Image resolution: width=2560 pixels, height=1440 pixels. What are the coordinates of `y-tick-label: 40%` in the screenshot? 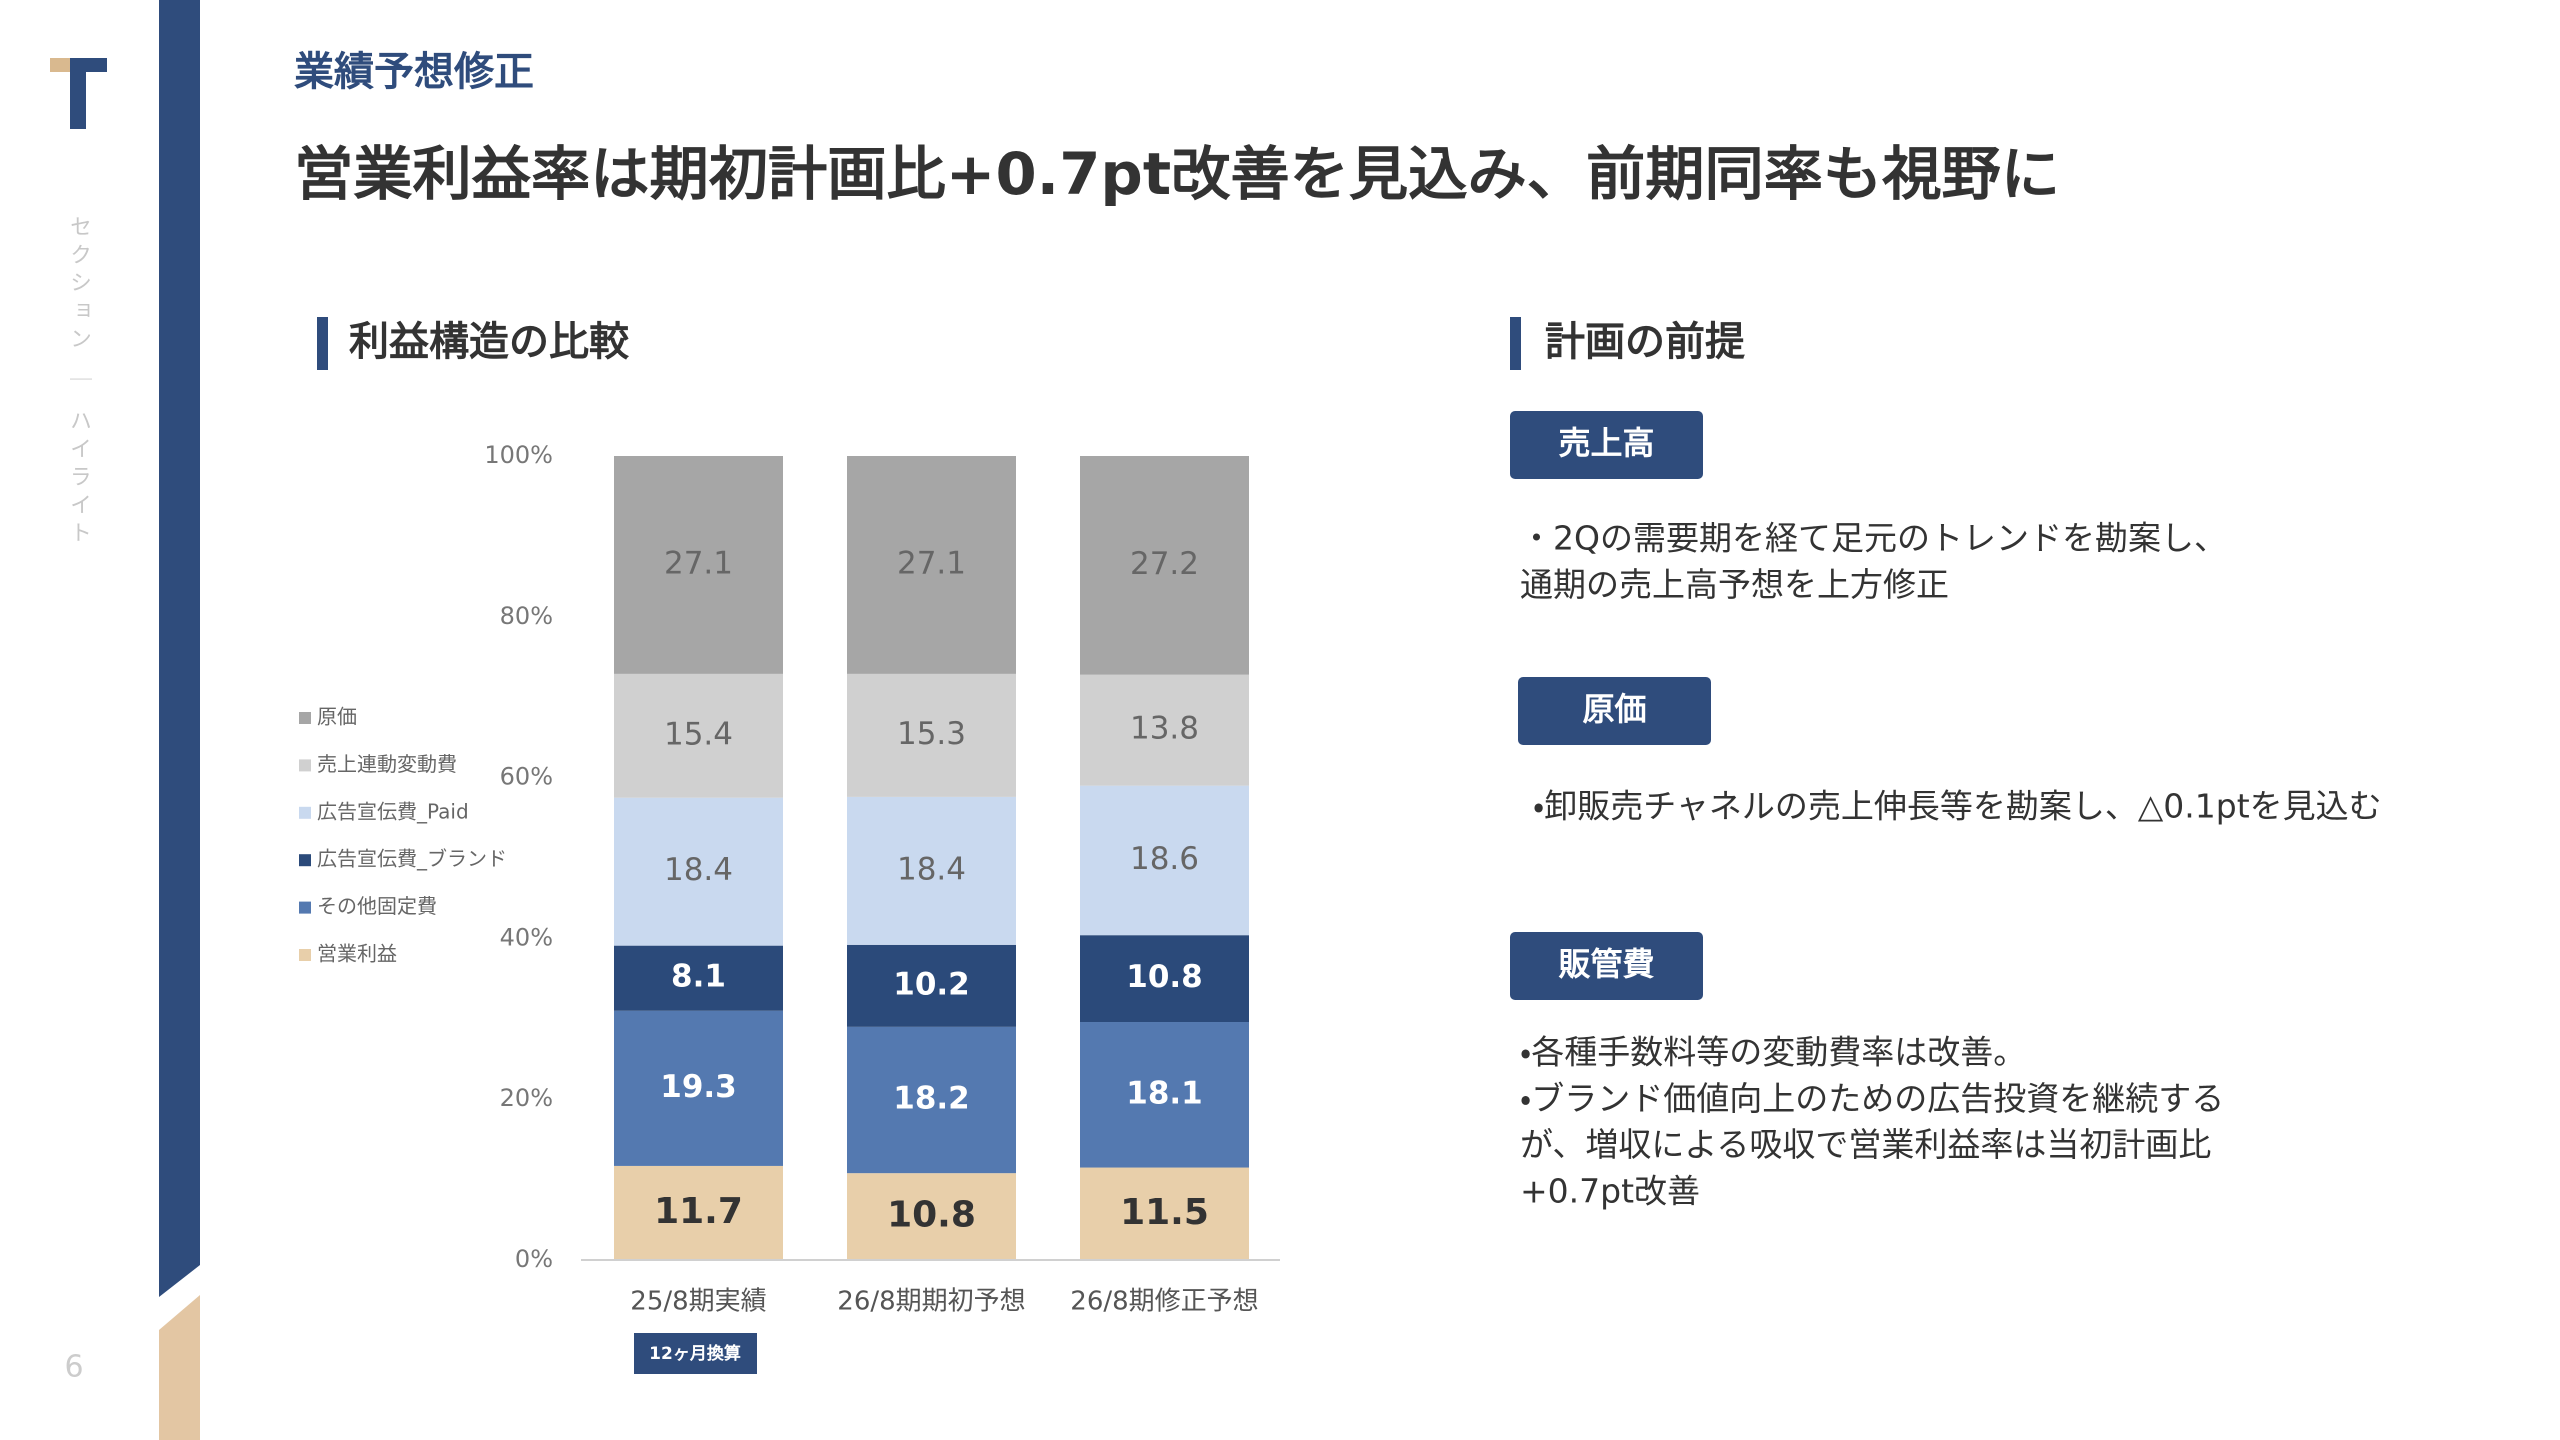 It's located at (526, 937).